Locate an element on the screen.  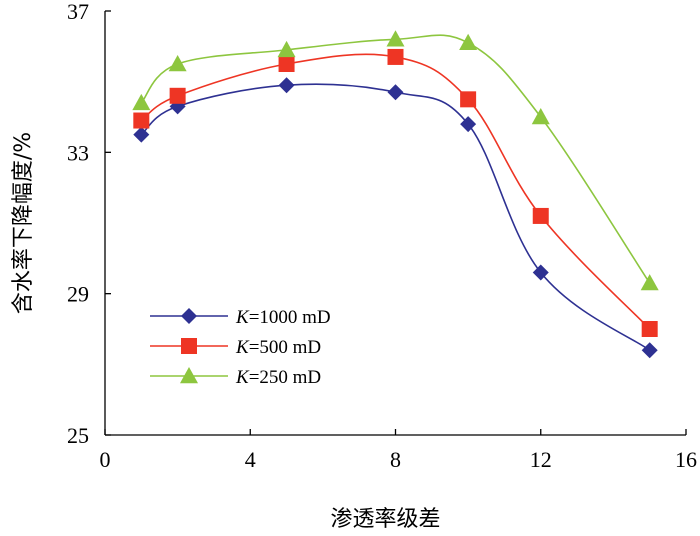
legend-label-value-1: =1000 mD is located at coordinates (290, 317).